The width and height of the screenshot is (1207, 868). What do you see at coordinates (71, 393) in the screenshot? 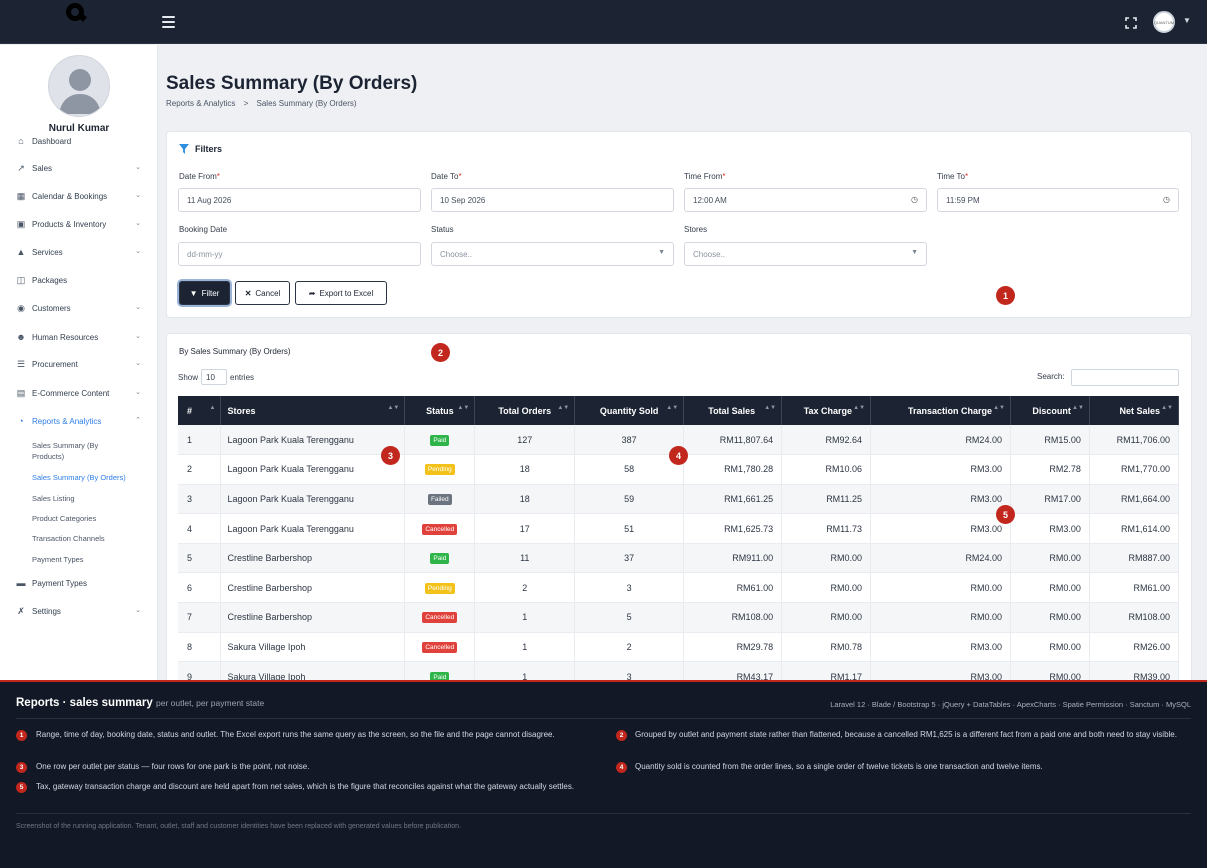
I see `sidebar-item-label: E-Commerce Content` at bounding box center [71, 393].